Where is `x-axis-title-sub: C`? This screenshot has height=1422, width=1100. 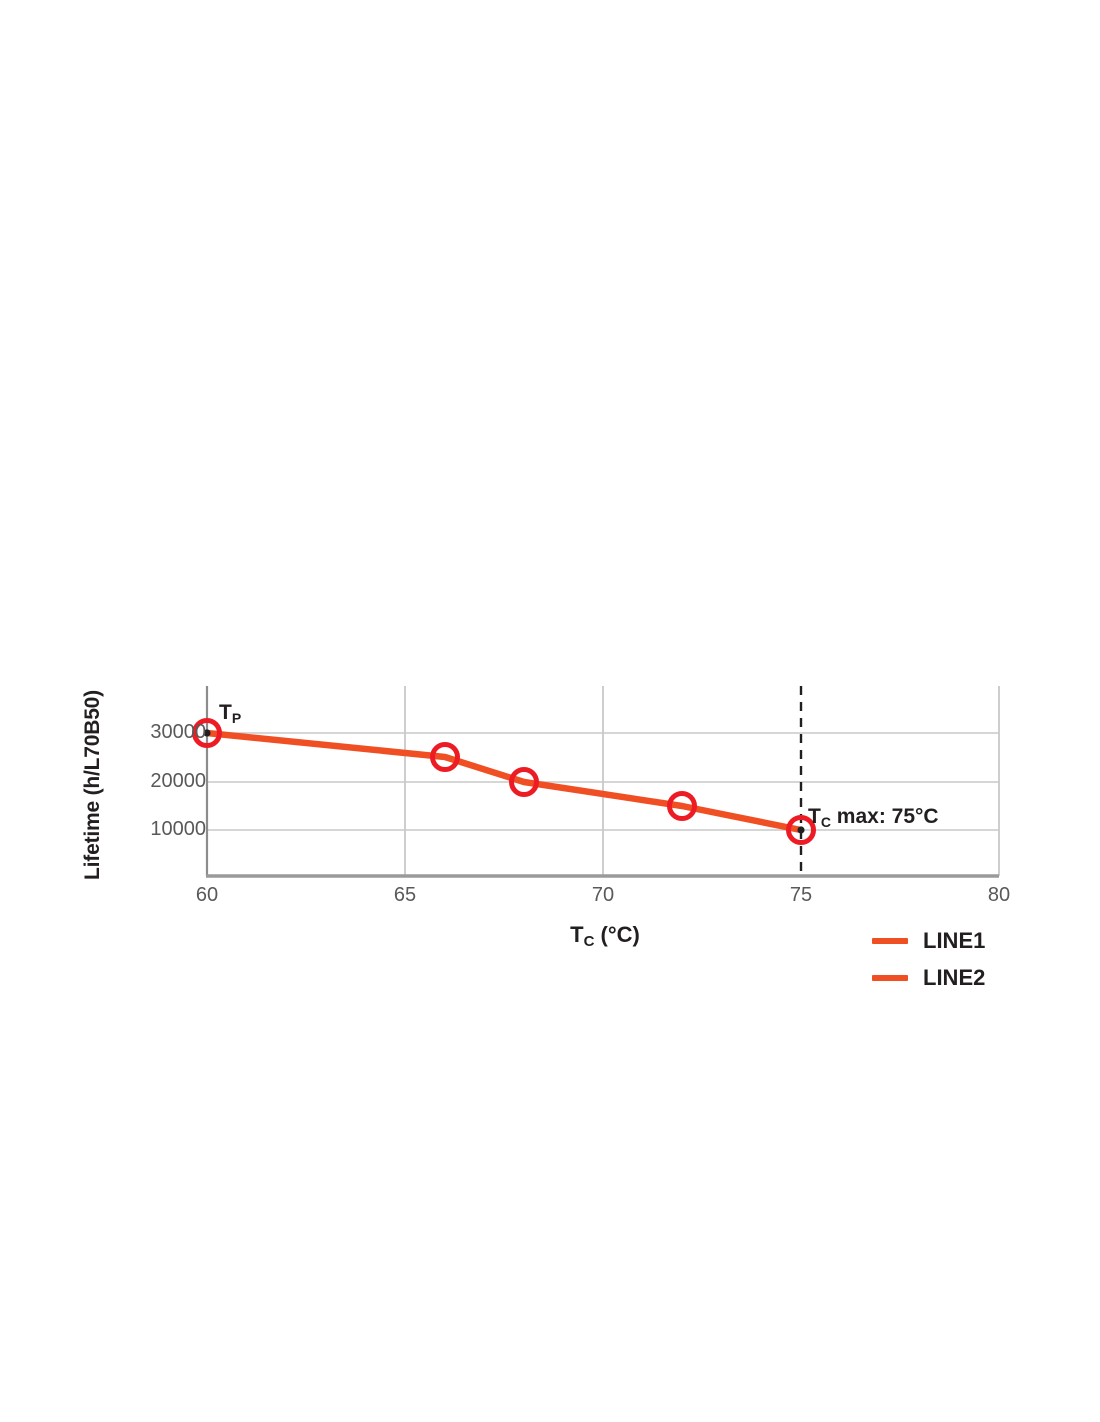
x-axis-title-sub: C is located at coordinates (589, 941).